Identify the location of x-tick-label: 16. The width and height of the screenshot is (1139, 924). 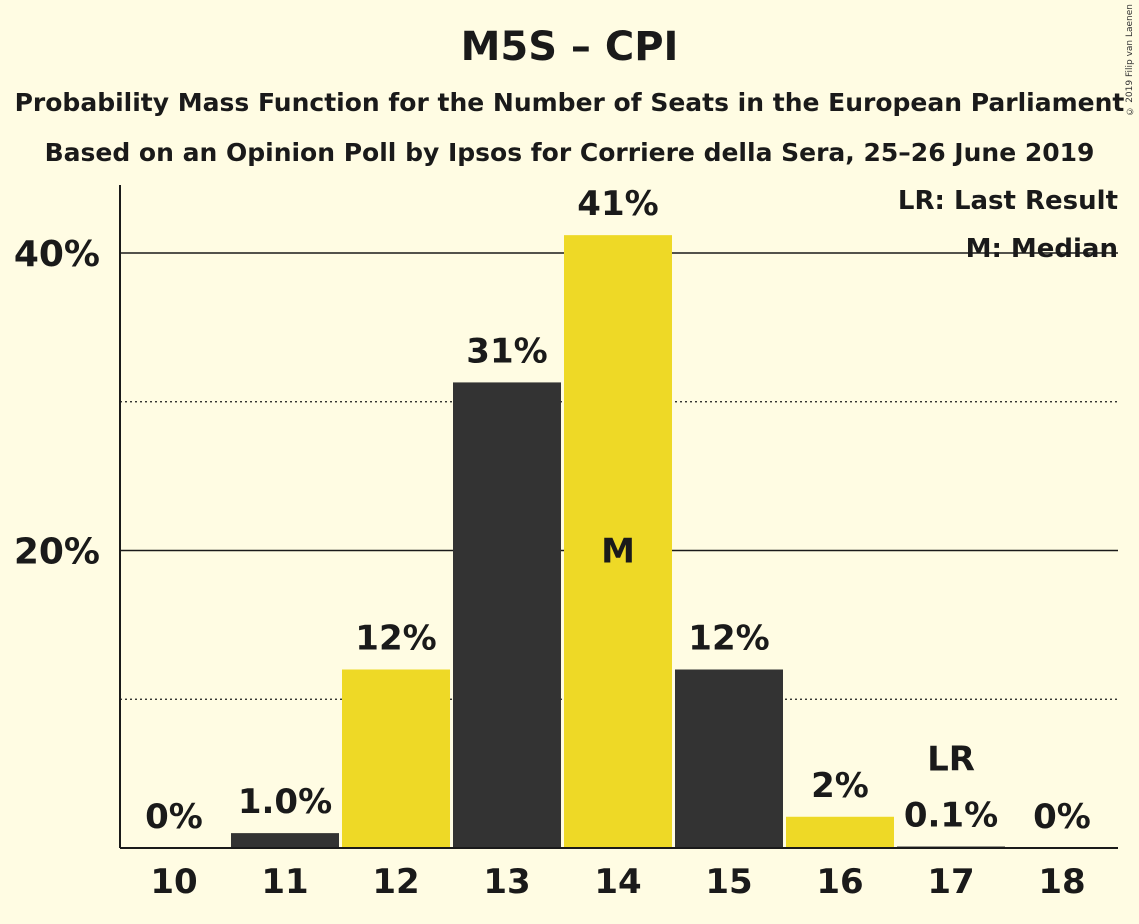
(839, 882).